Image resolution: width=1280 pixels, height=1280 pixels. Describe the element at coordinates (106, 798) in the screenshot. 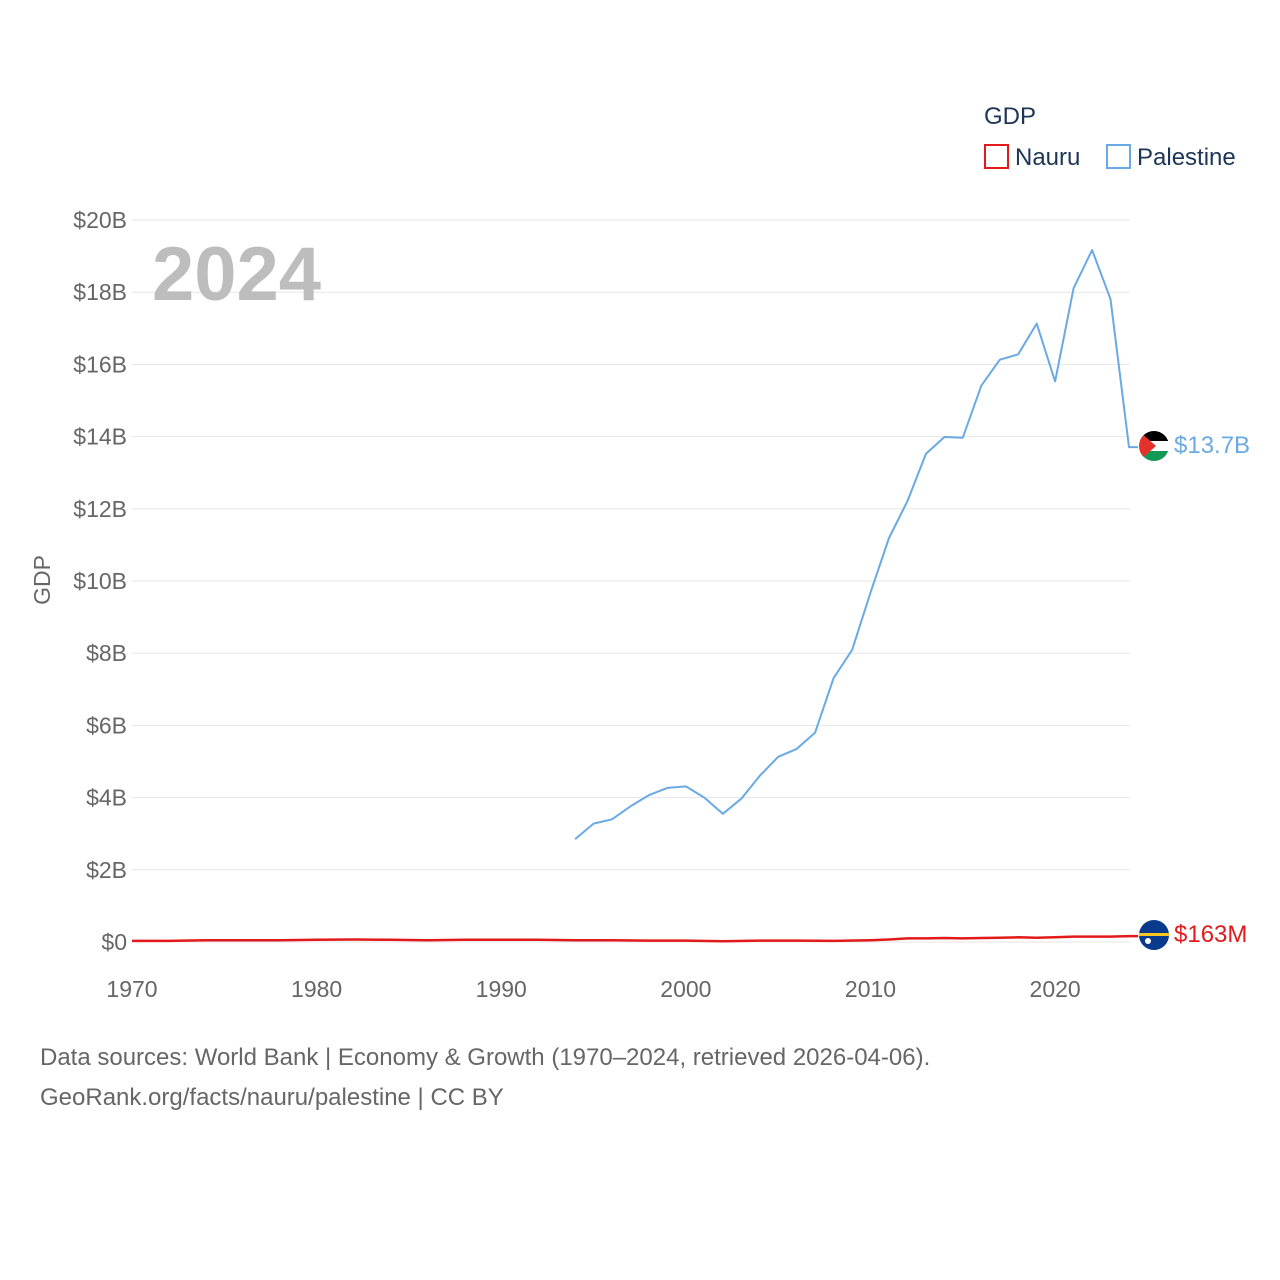

I see `y-tick-label: $4B` at that location.